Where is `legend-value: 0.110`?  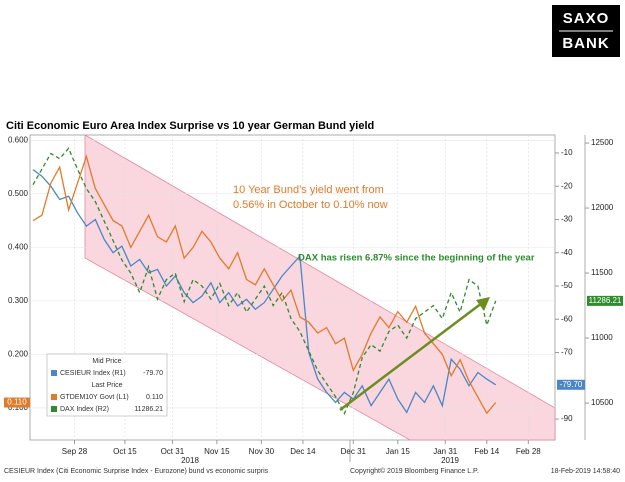 legend-value: 0.110 is located at coordinates (154, 397).